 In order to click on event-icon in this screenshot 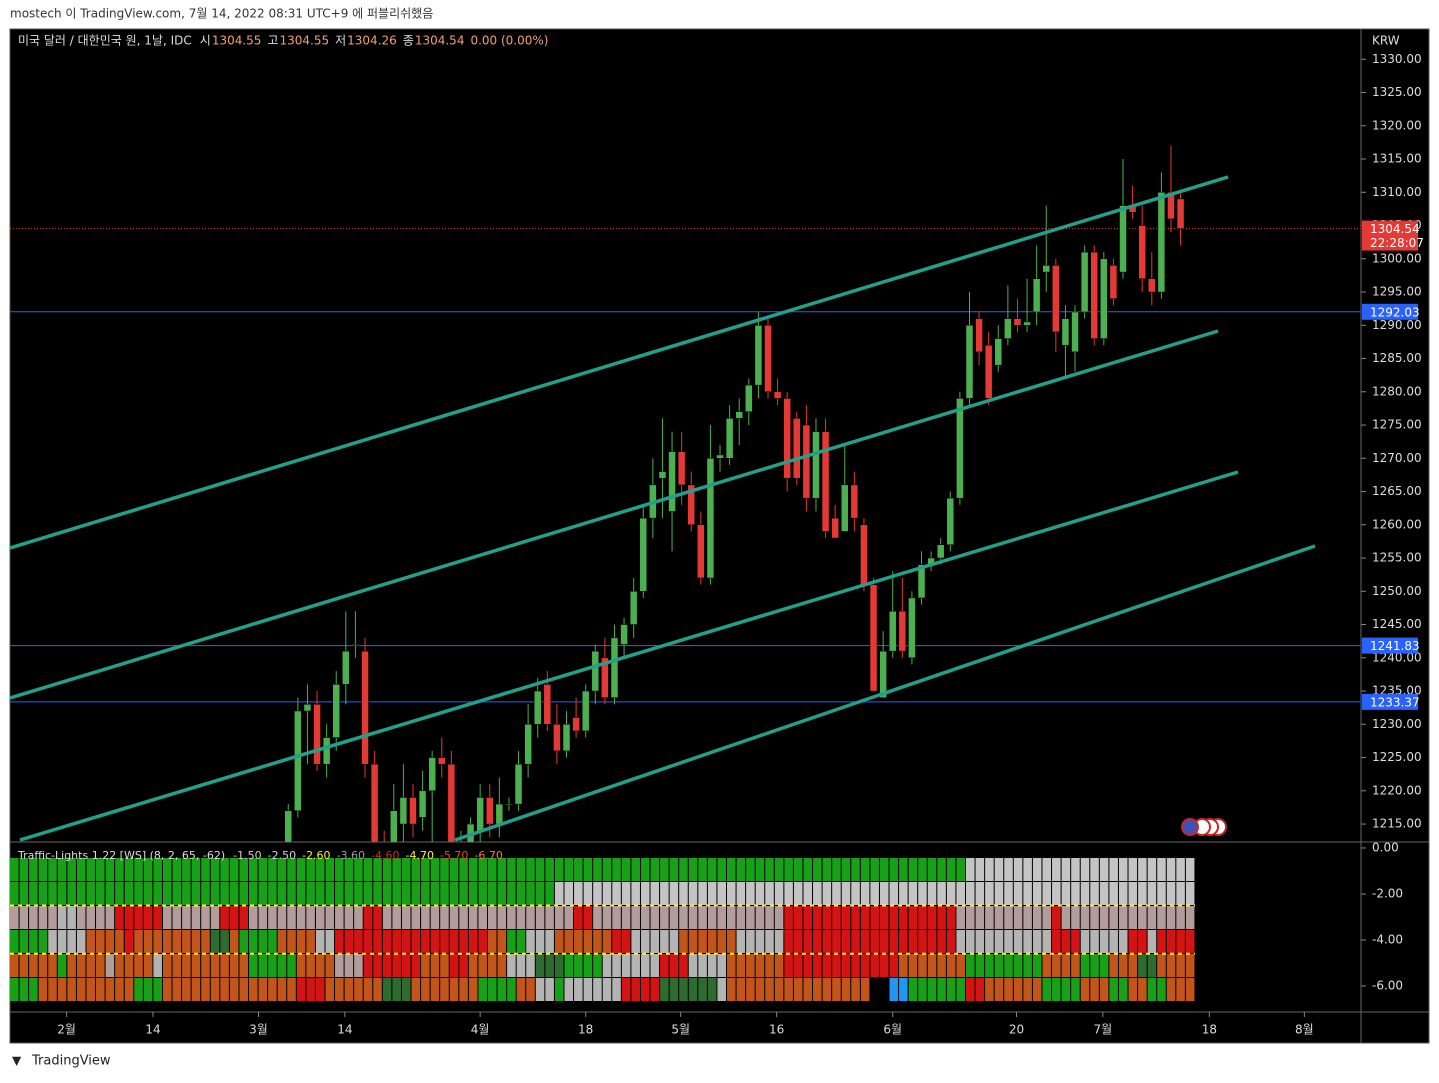, I will do `click(1190, 827)`.